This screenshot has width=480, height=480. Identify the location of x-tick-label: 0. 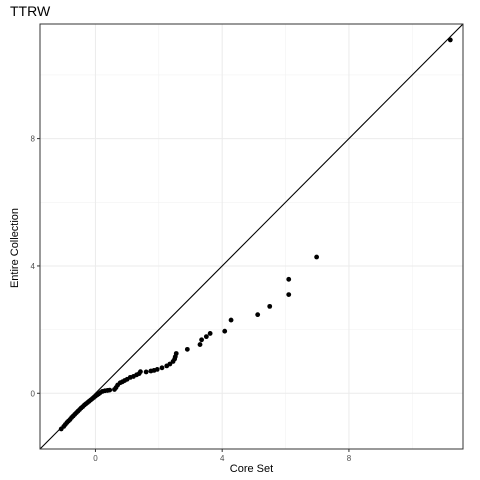
(95, 458).